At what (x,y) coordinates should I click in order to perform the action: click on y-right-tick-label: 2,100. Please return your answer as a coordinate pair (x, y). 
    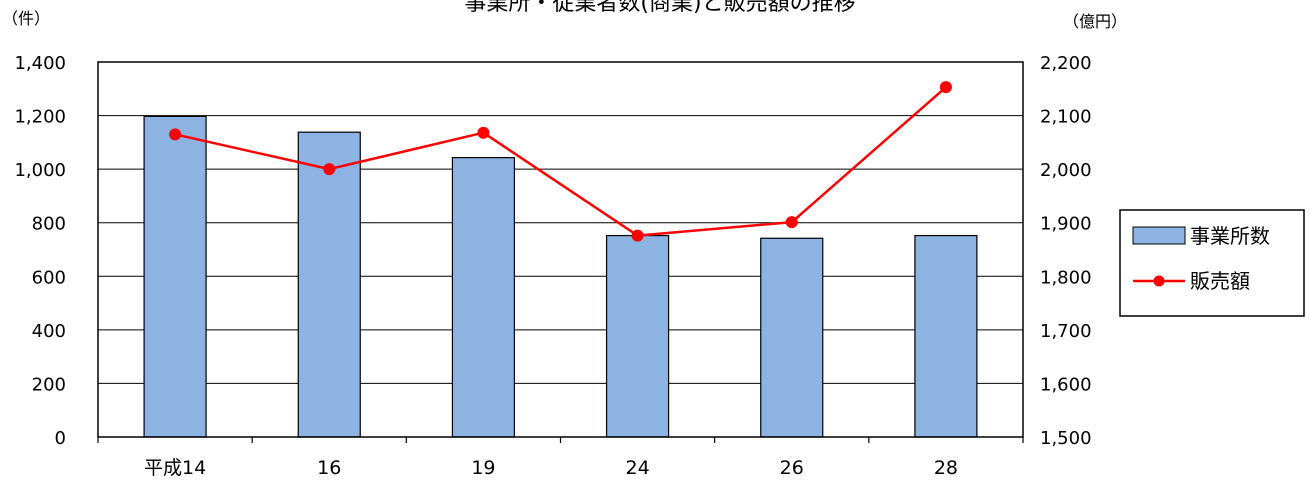
    Looking at the image, I should click on (1066, 117).